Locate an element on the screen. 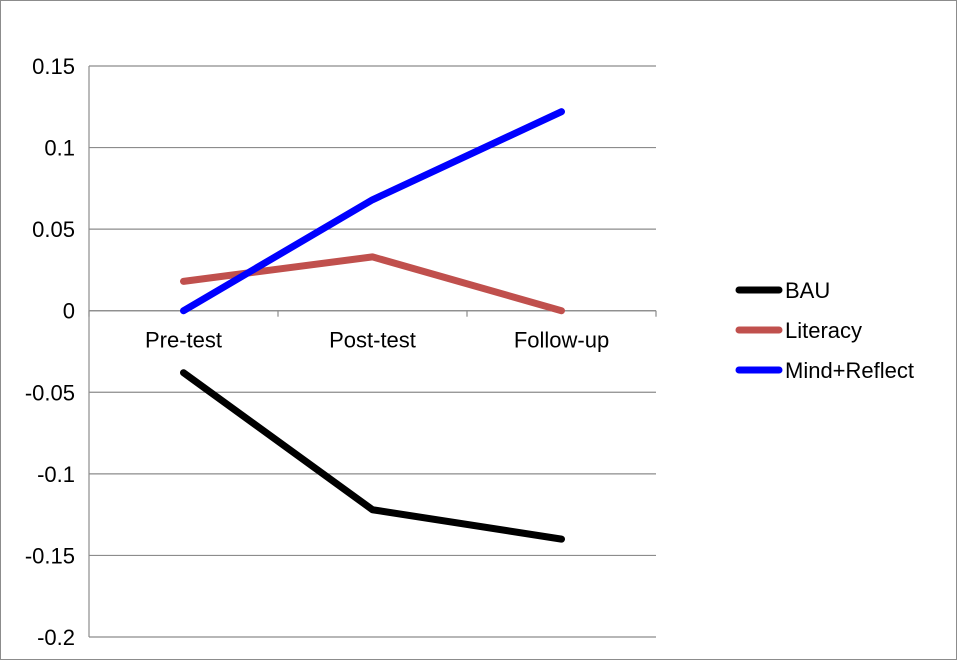  series-line-literacy is located at coordinates (372, 284).